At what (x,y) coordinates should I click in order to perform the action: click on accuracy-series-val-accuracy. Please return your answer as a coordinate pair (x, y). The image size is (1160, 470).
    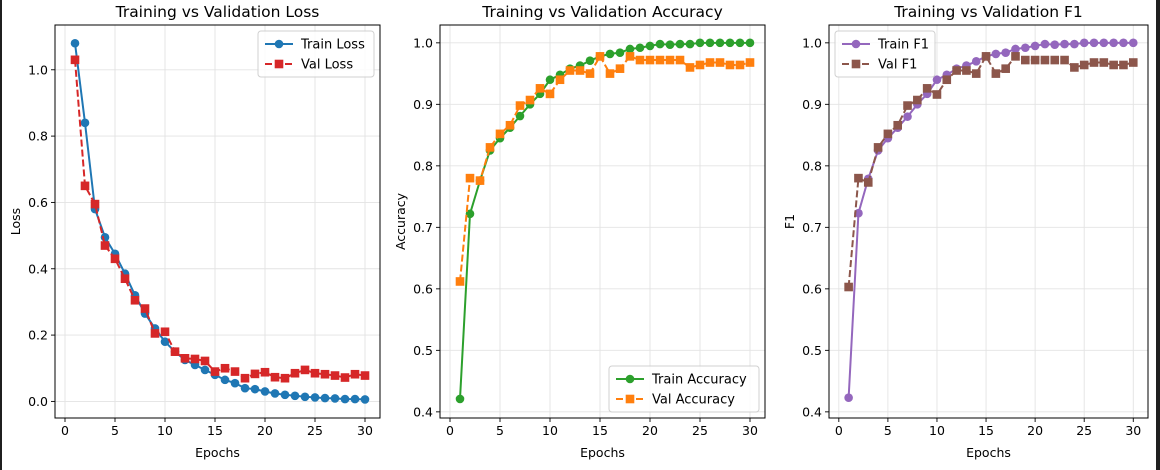
    Looking at the image, I should click on (605, 169).